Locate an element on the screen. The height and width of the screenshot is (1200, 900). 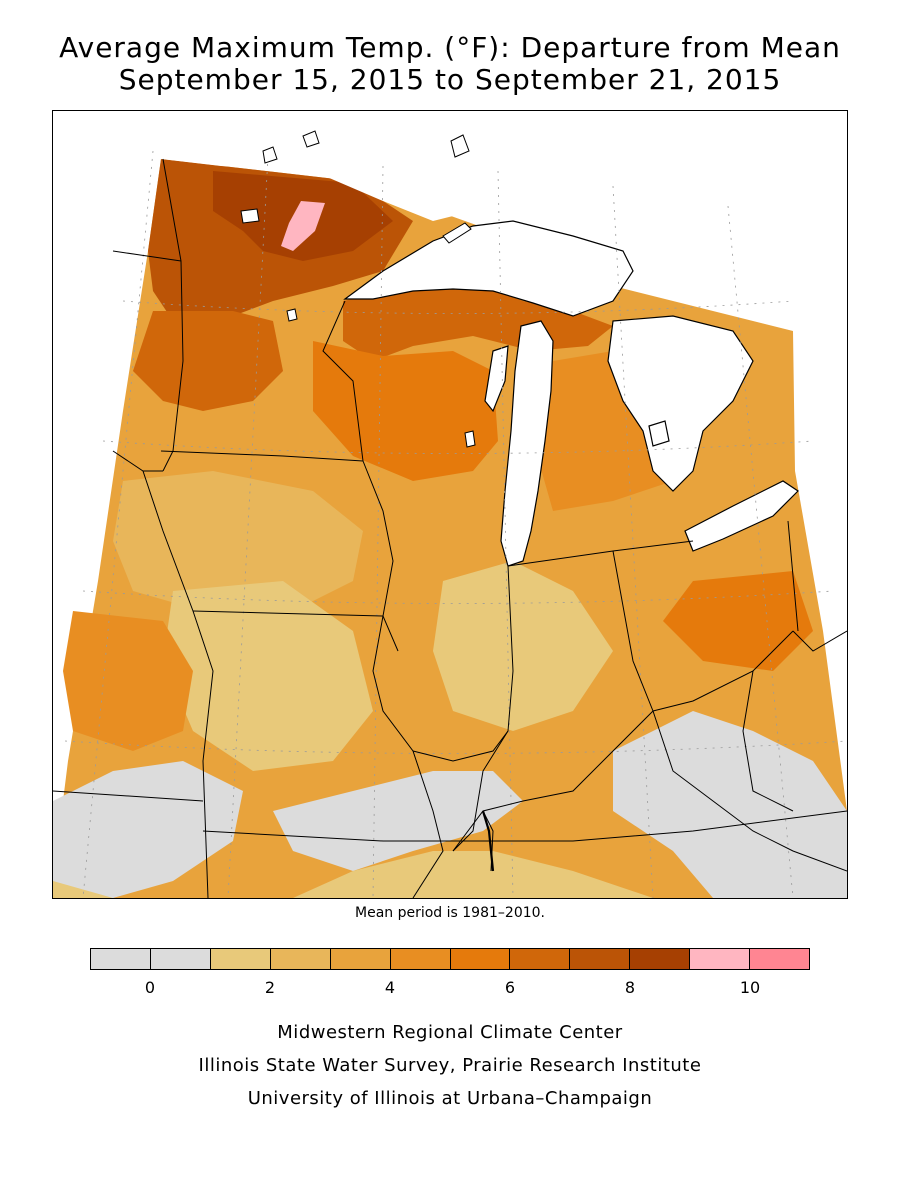
zone-south-gray-center is located at coordinates (398, 821).